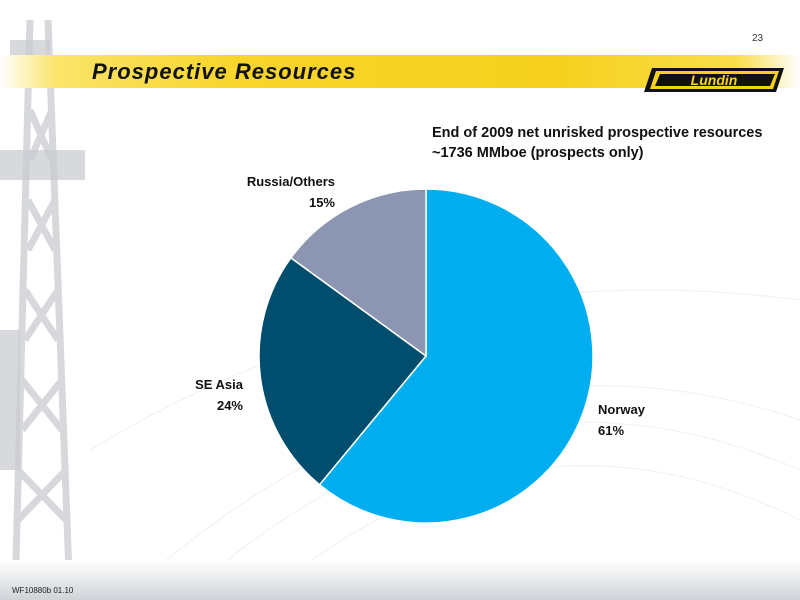 This screenshot has height=600, width=800. Describe the element at coordinates (538, 153) in the screenshot. I see `chart-title-line-2: ~1736 MMboe (prospects only)` at that location.